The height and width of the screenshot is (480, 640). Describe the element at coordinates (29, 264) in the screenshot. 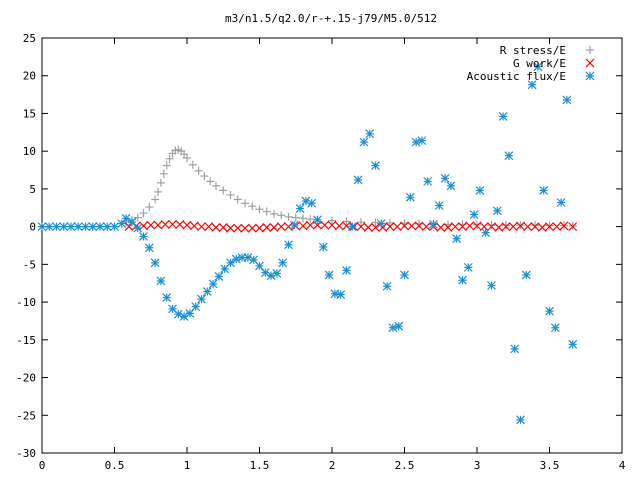

I see `y-tick-label: -5` at that location.